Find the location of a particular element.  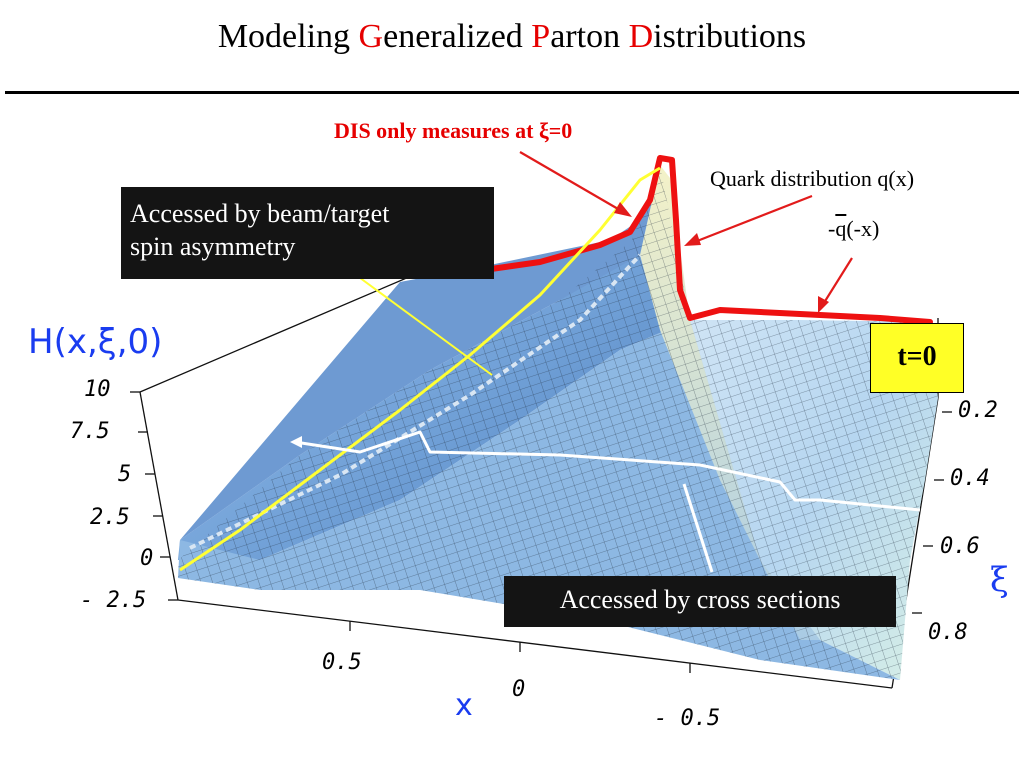

title-accent-letter: P is located at coordinates (541, 36).